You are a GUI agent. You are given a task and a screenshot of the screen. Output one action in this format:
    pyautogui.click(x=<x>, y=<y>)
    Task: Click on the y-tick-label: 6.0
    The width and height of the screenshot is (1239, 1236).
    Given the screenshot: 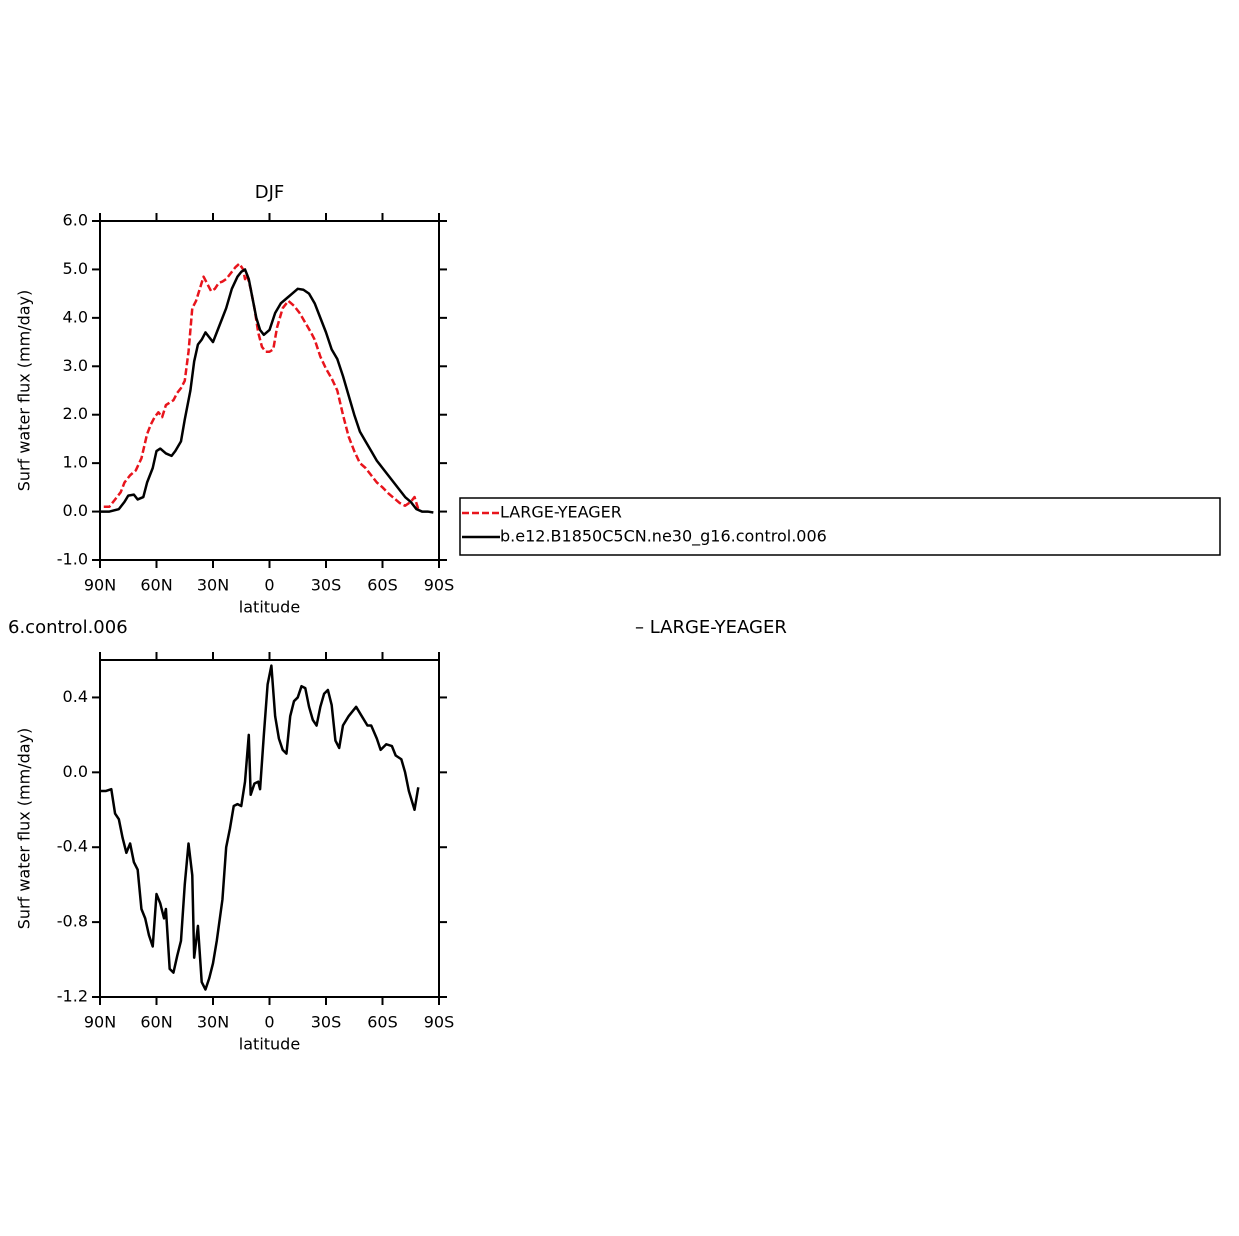 What is the action you would take?
    pyautogui.click(x=75, y=220)
    